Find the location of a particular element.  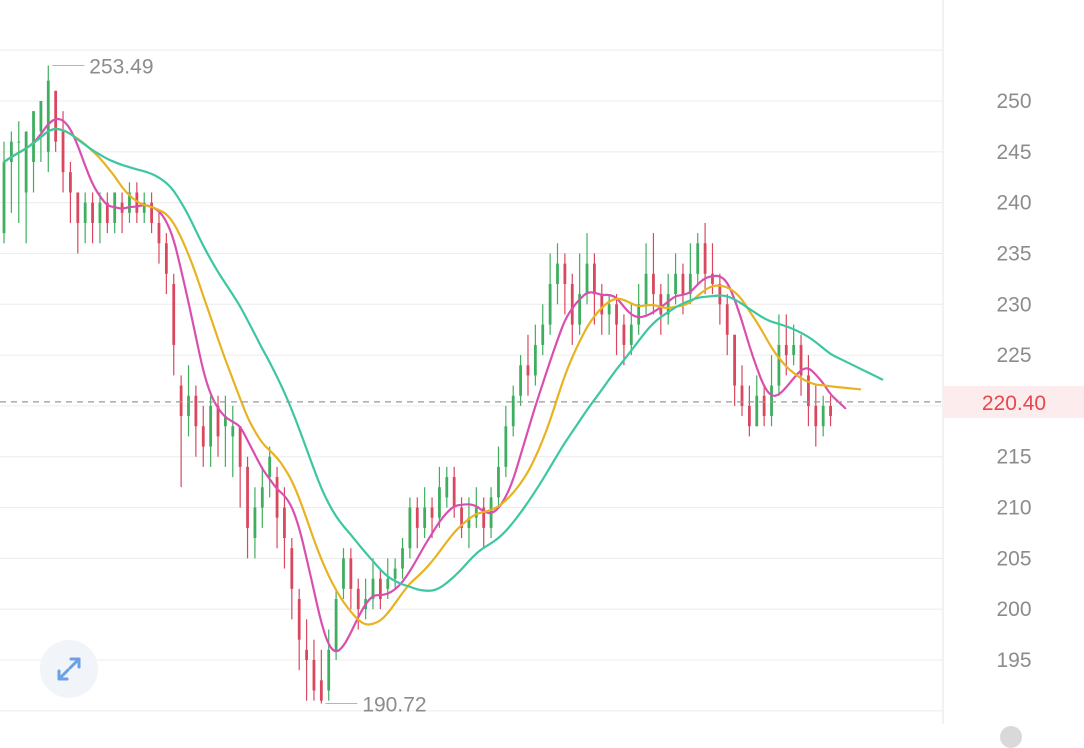

expand-button is located at coordinates (69, 669).